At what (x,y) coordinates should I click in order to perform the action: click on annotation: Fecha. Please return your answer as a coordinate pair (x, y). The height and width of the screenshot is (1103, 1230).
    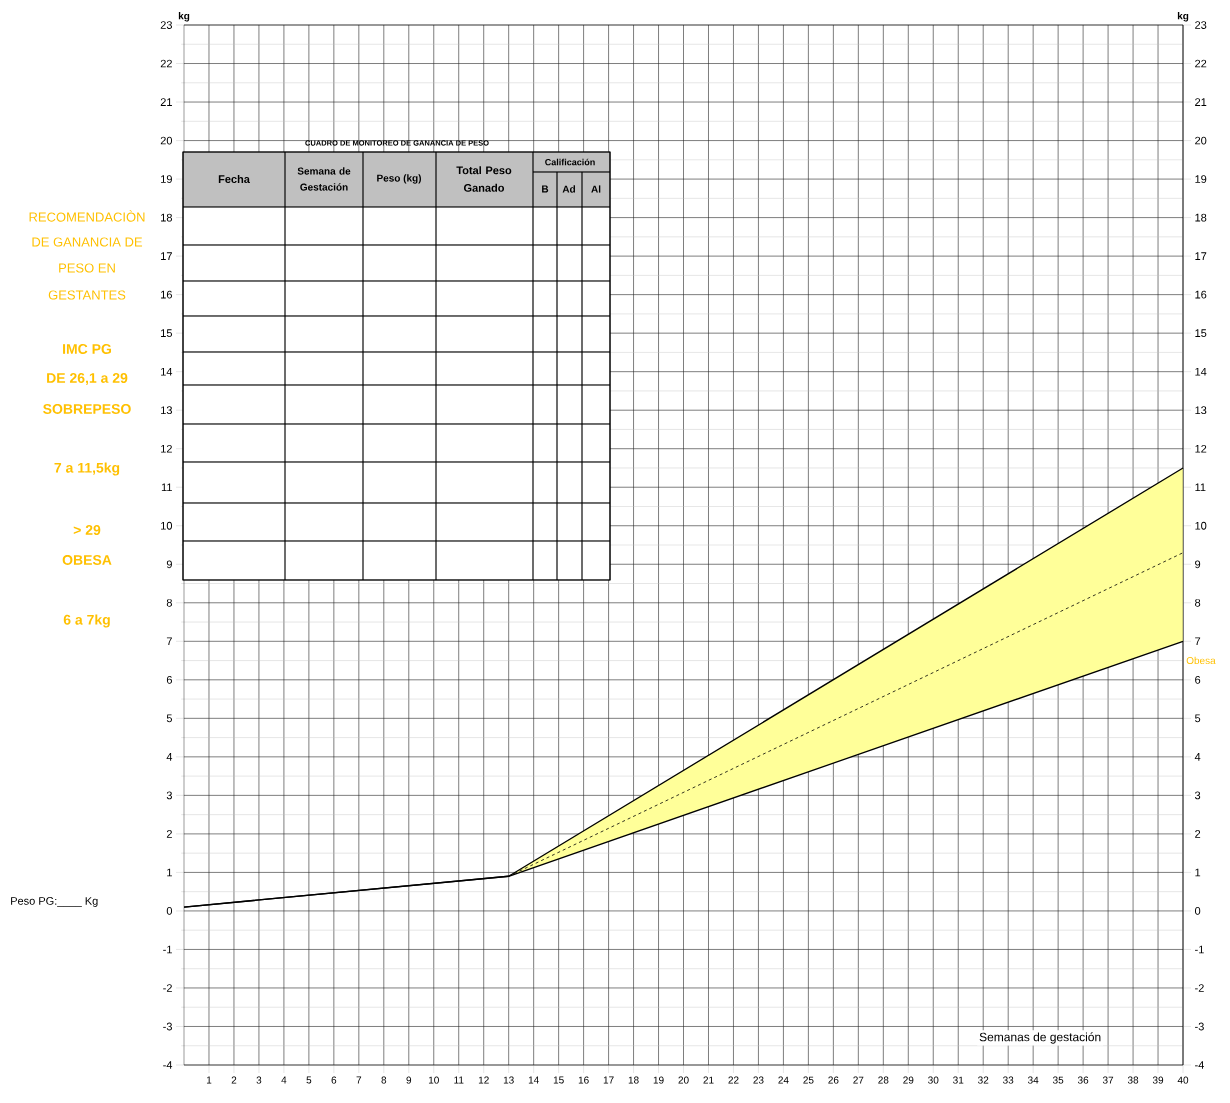
    Looking at the image, I should click on (234, 179).